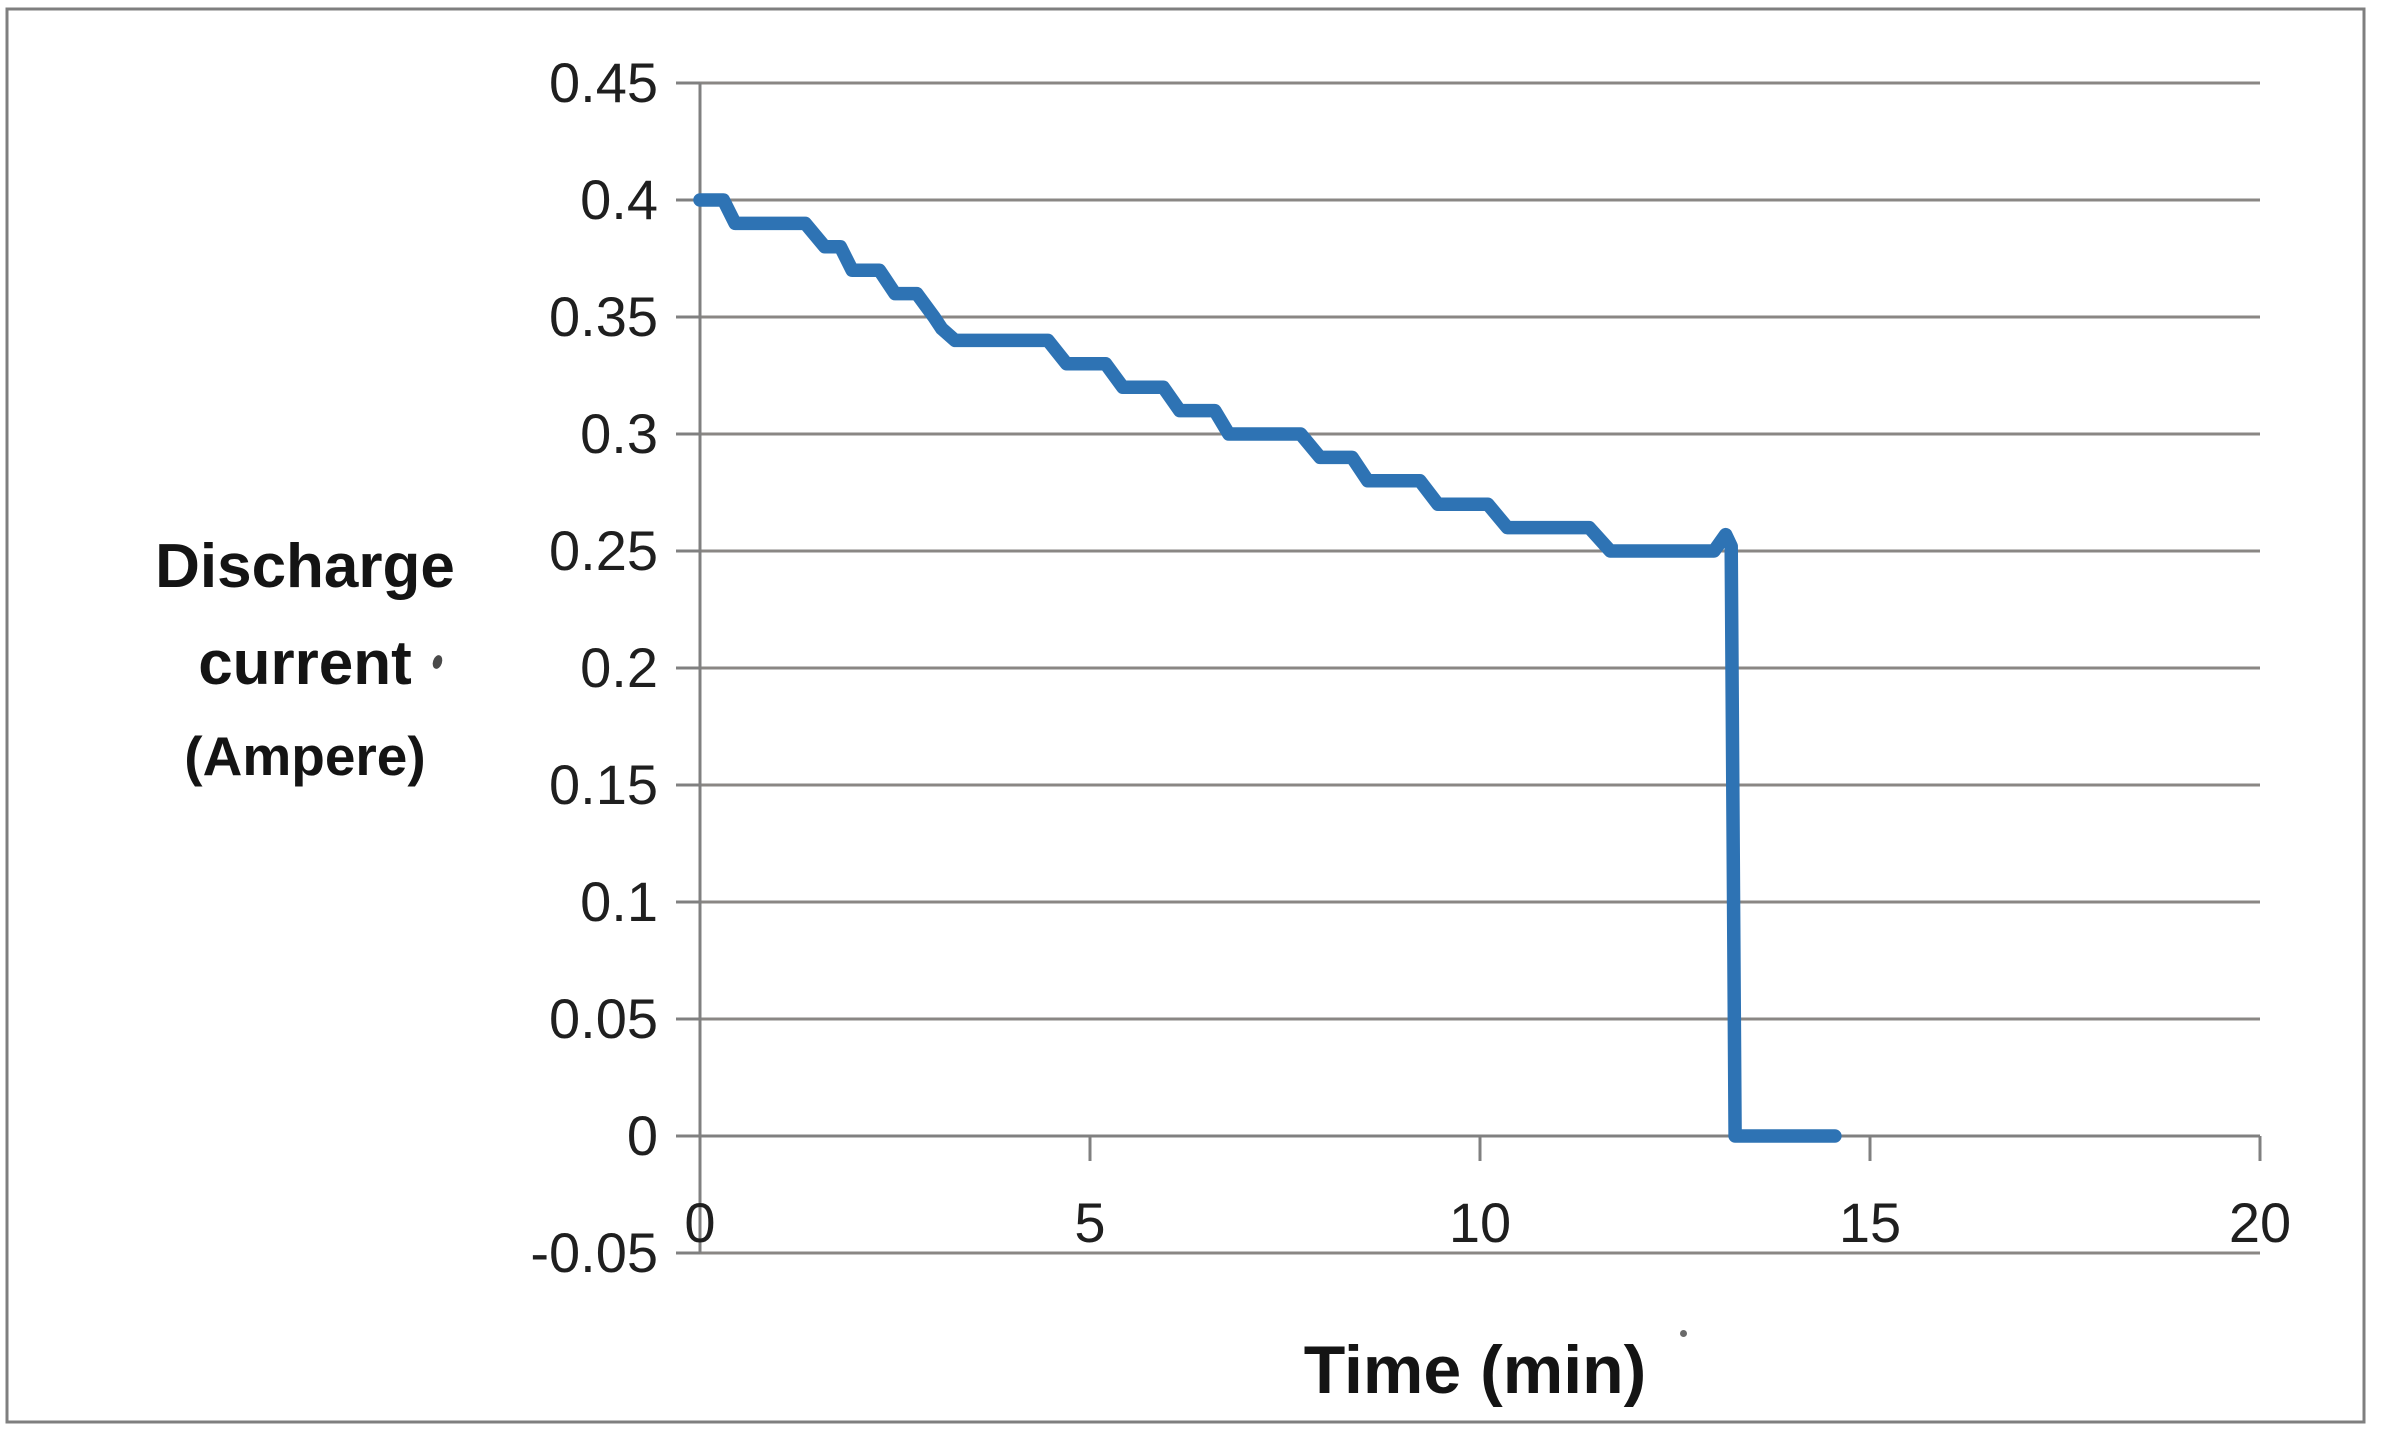 The height and width of the screenshot is (1455, 2389). What do you see at coordinates (1475, 1370) in the screenshot?
I see `x-axis-title: Time (min)` at bounding box center [1475, 1370].